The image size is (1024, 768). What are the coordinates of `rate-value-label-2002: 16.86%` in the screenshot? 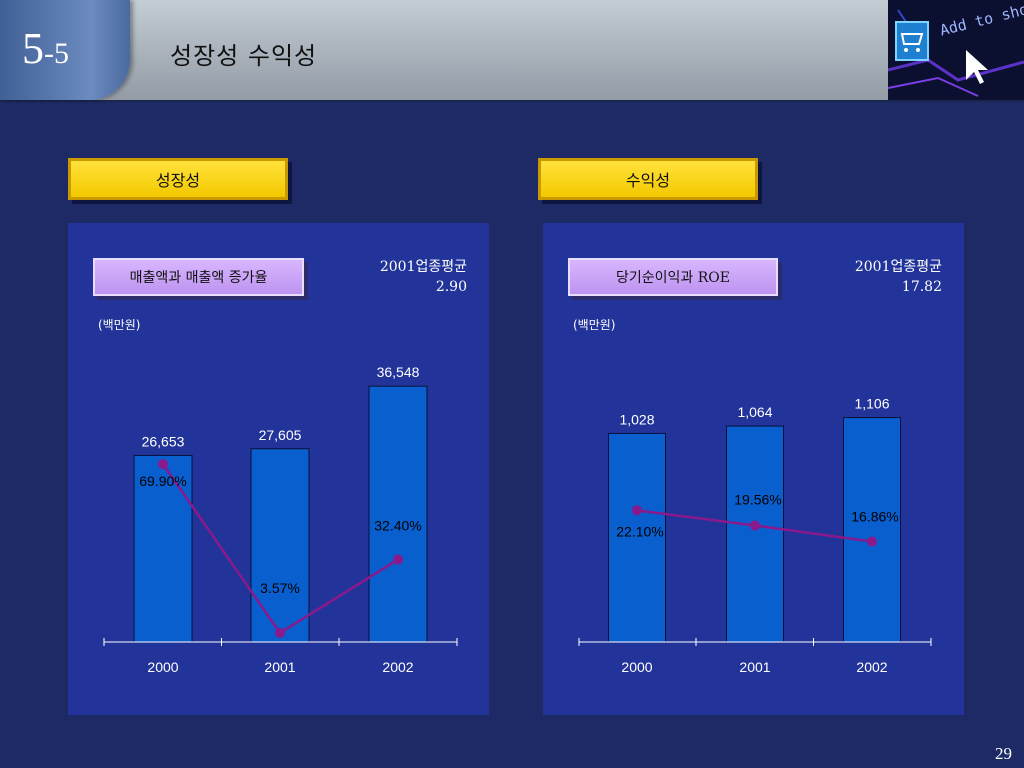 It's located at (874, 517).